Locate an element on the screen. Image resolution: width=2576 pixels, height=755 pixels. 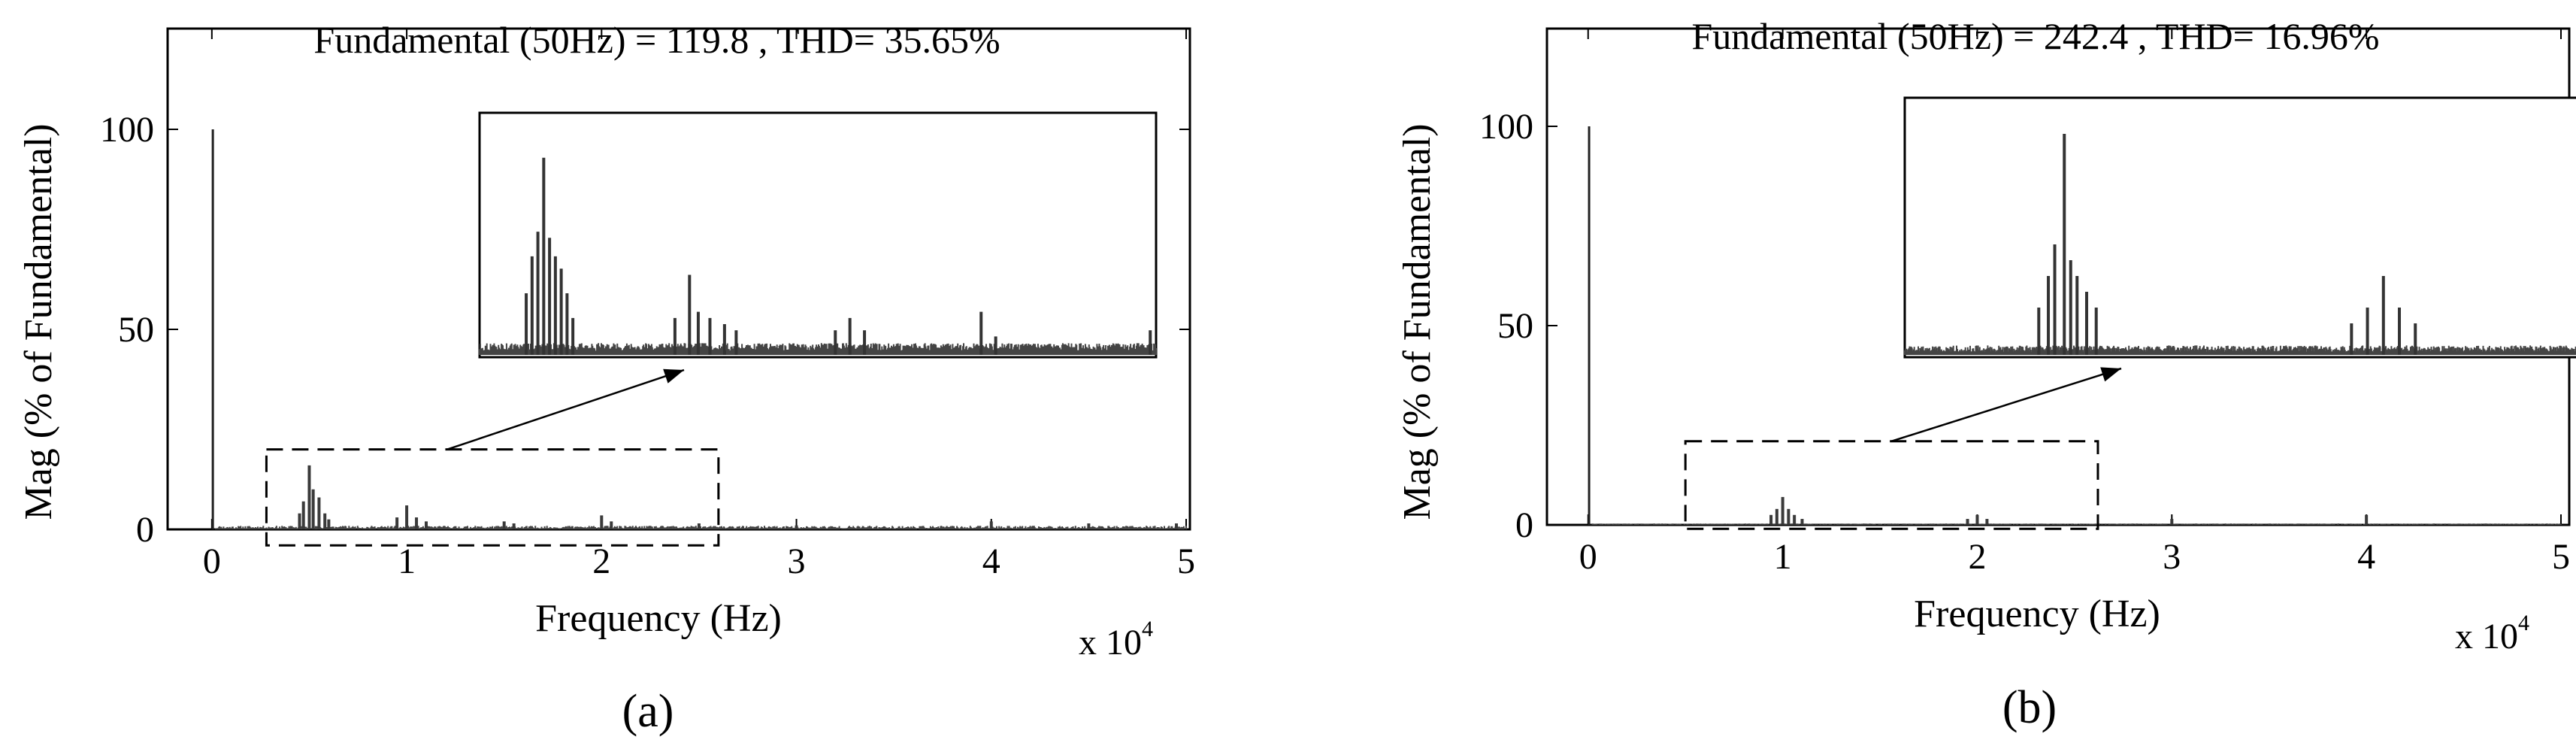
panel-a-x-multiplier-exp: 4 is located at coordinates (1147, 629).